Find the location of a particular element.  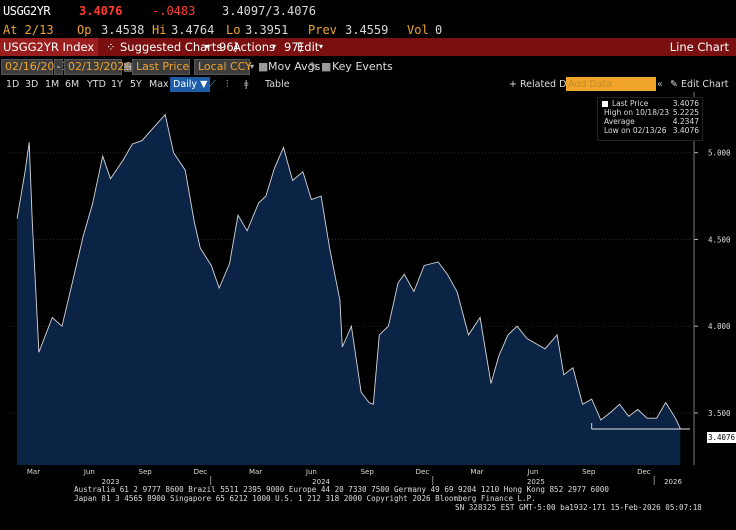

add-data-placeholder: Add Data is located at coordinates (590, 84).